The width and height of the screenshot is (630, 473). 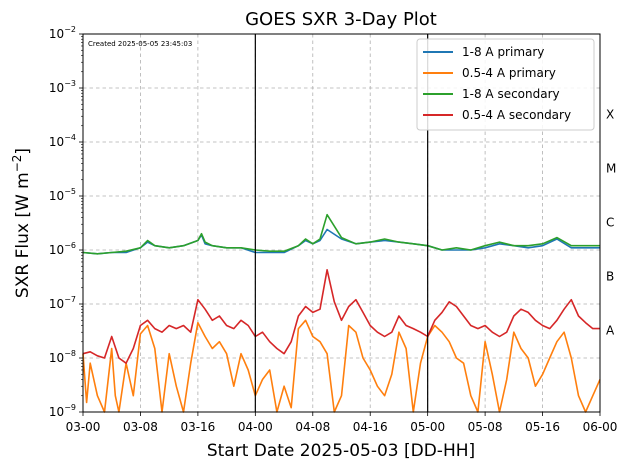 What do you see at coordinates (66, 222) in the screenshot?
I see `y-axis-ticks: 10⁻⁹ 10⁻⁸ 10⁻⁷ 10⁻⁶ 10⁻⁵ 10⁻⁴ 10⁻³ 10⁻²` at bounding box center [66, 222].